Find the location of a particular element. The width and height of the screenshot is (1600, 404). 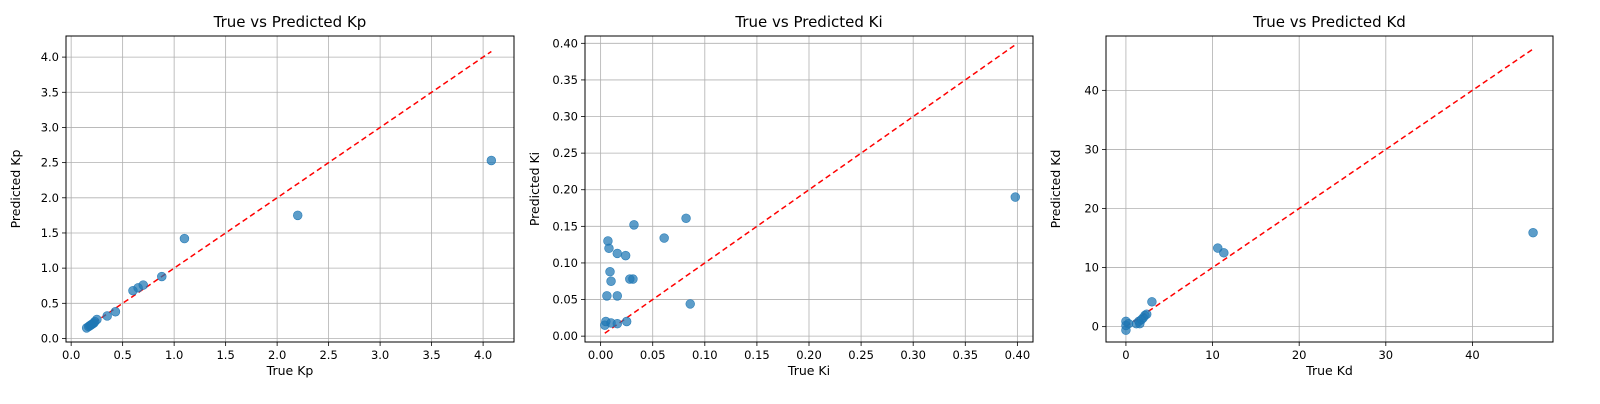

x-tick-label: 0.40 is located at coordinates (1018, 355).